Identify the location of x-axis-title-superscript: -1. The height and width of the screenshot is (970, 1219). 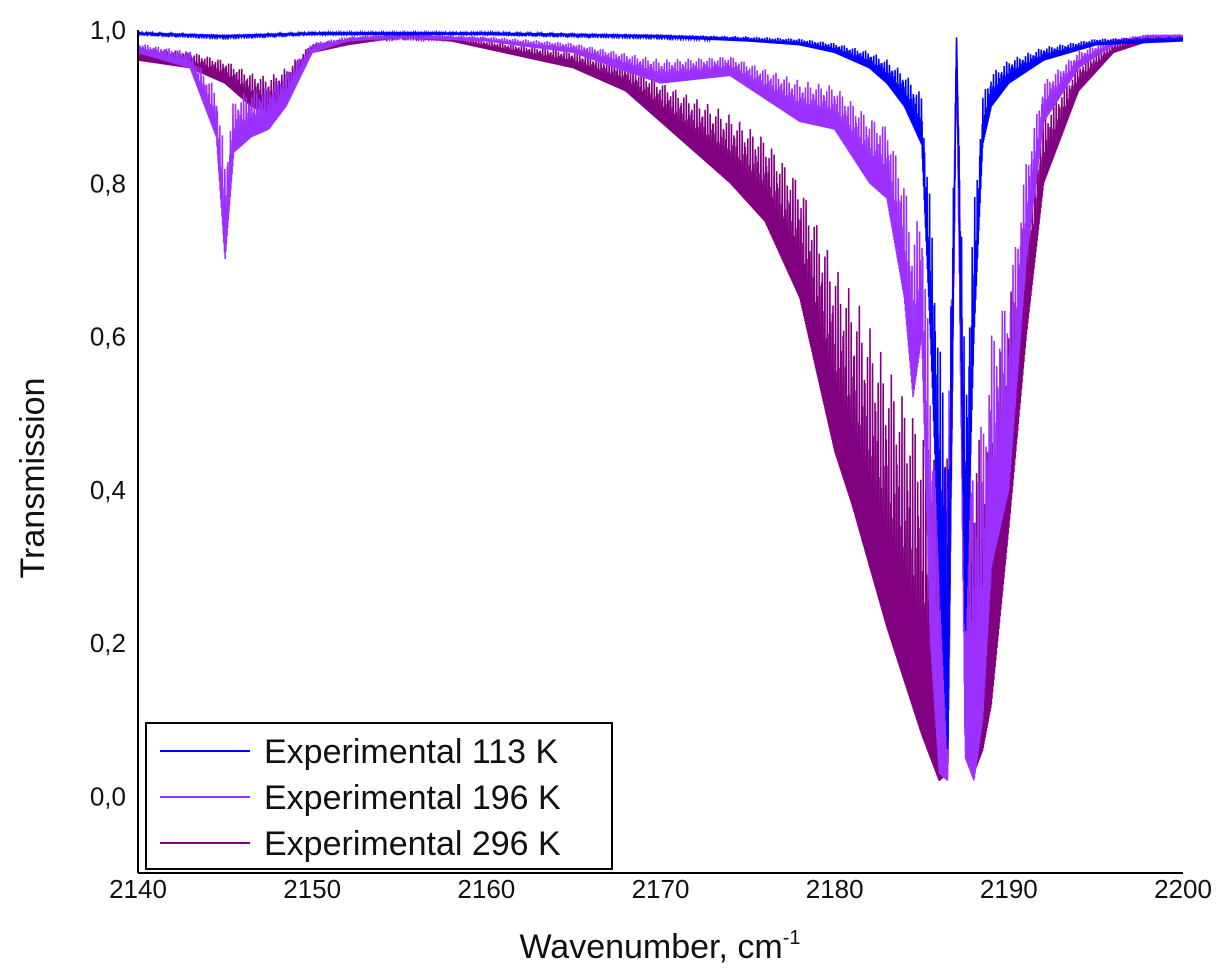
(792, 938).